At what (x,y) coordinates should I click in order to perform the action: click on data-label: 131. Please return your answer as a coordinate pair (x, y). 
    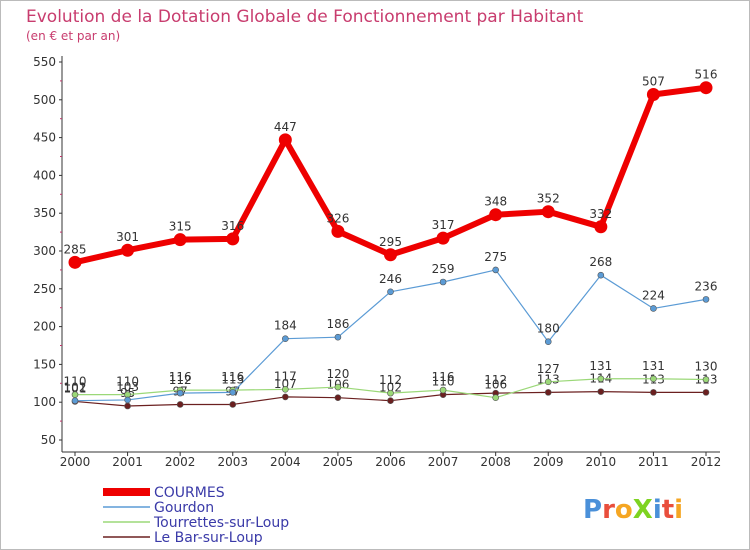
    Looking at the image, I should click on (653, 366).